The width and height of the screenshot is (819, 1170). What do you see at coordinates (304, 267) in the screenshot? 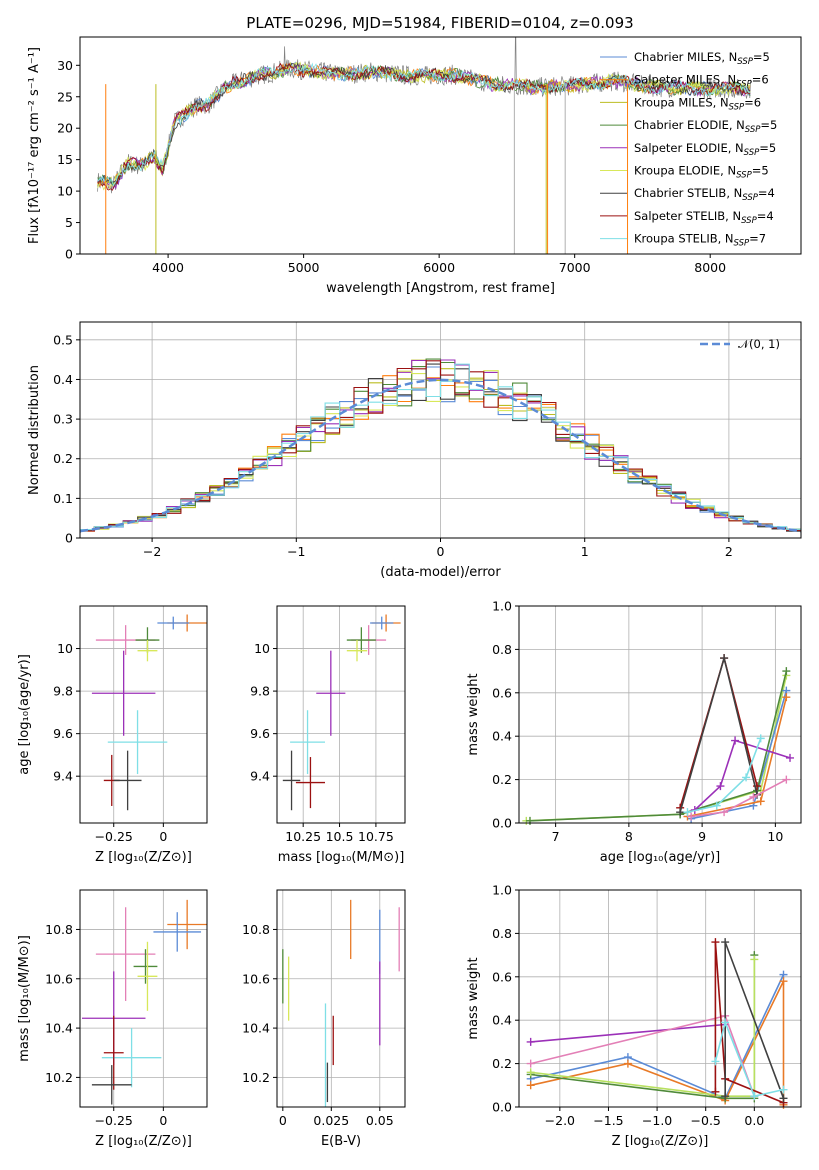
I see `x-tick-label: 5000` at bounding box center [304, 267].